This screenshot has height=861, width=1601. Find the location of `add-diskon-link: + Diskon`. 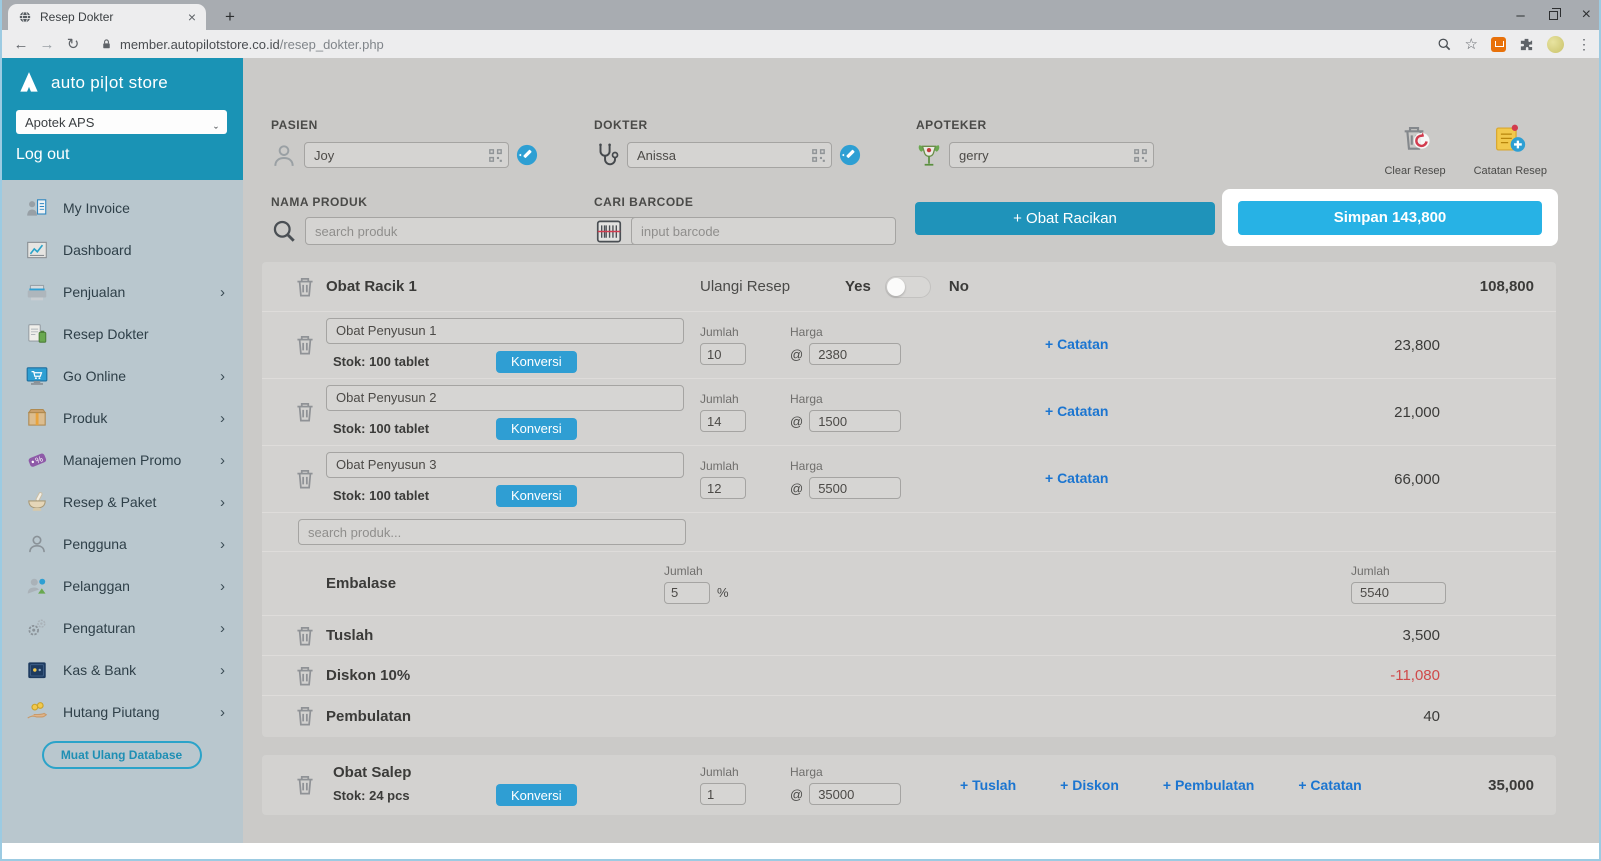

add-diskon-link: + Diskon is located at coordinates (1089, 785).